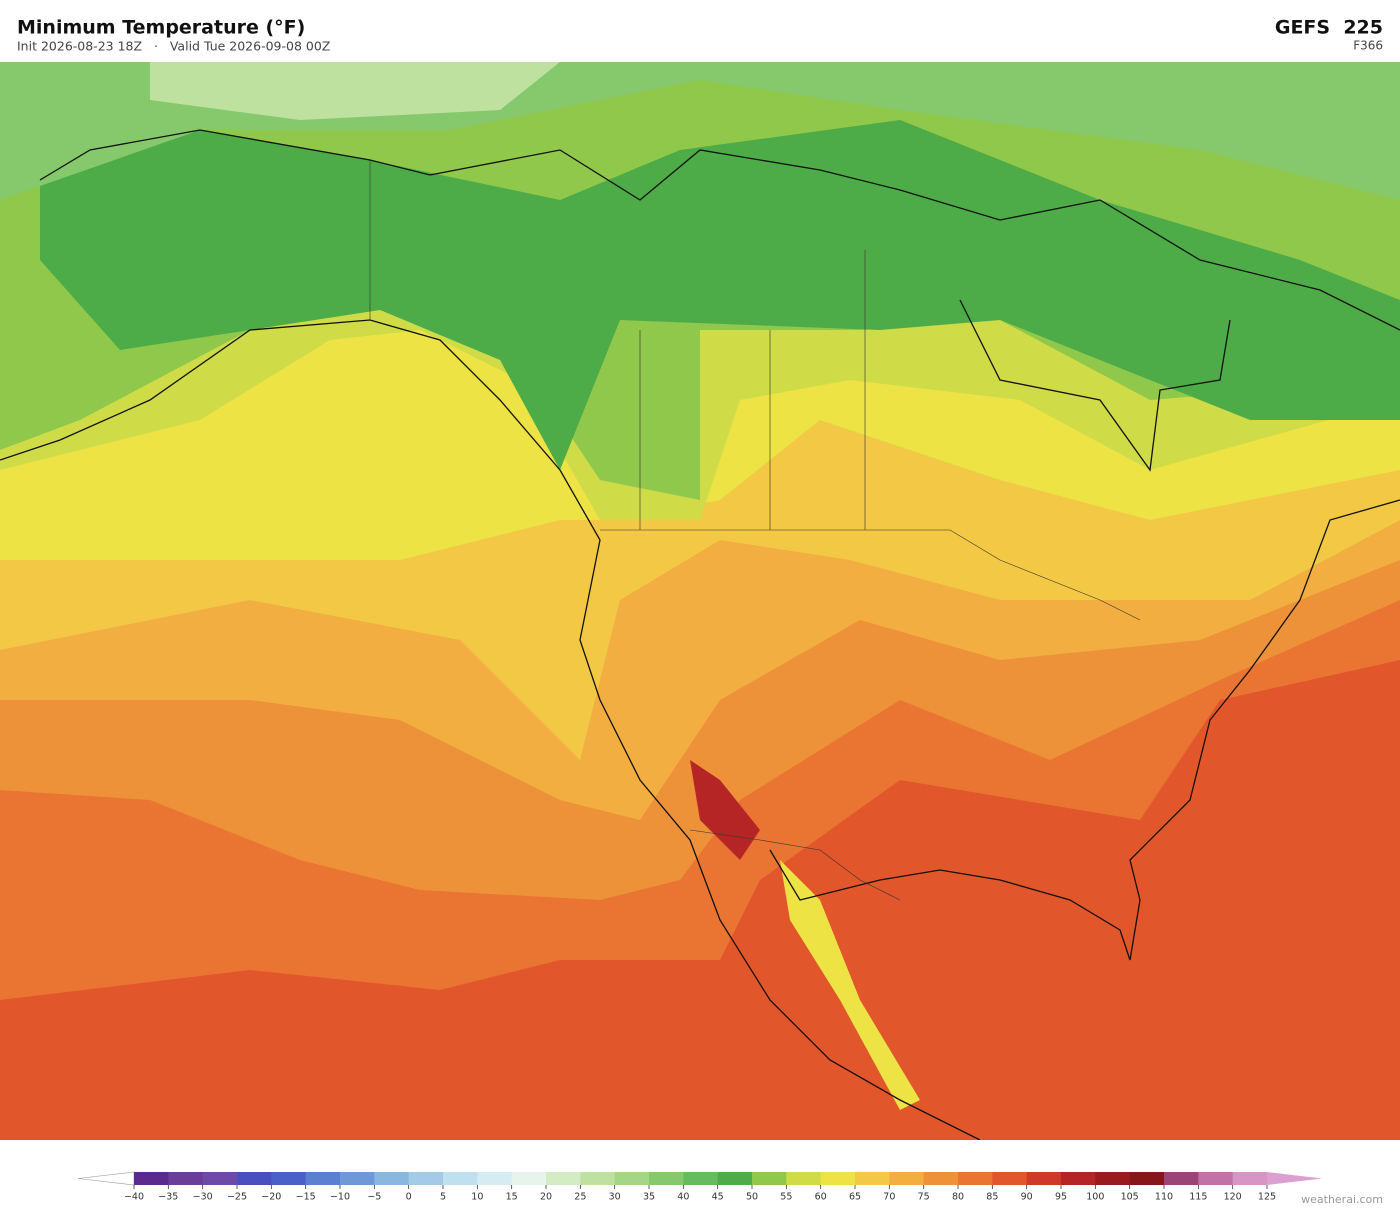  What do you see at coordinates (1267, 1197) in the screenshot?
I see `colorbar-tick-label: 125` at bounding box center [1267, 1197].